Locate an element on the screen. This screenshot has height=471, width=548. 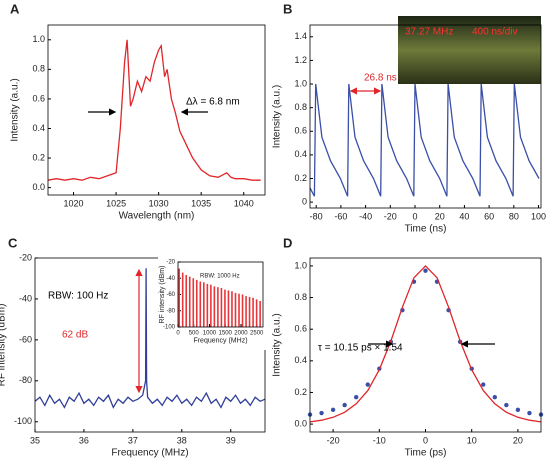
x-tick-label: 2000 is located at coordinates (241, 334).